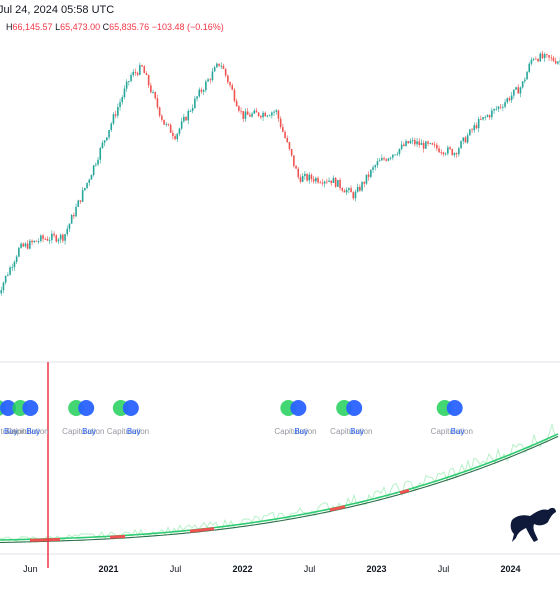 This screenshot has height=600, width=560. I want to click on time-tick-label: Jul, so click(176, 569).